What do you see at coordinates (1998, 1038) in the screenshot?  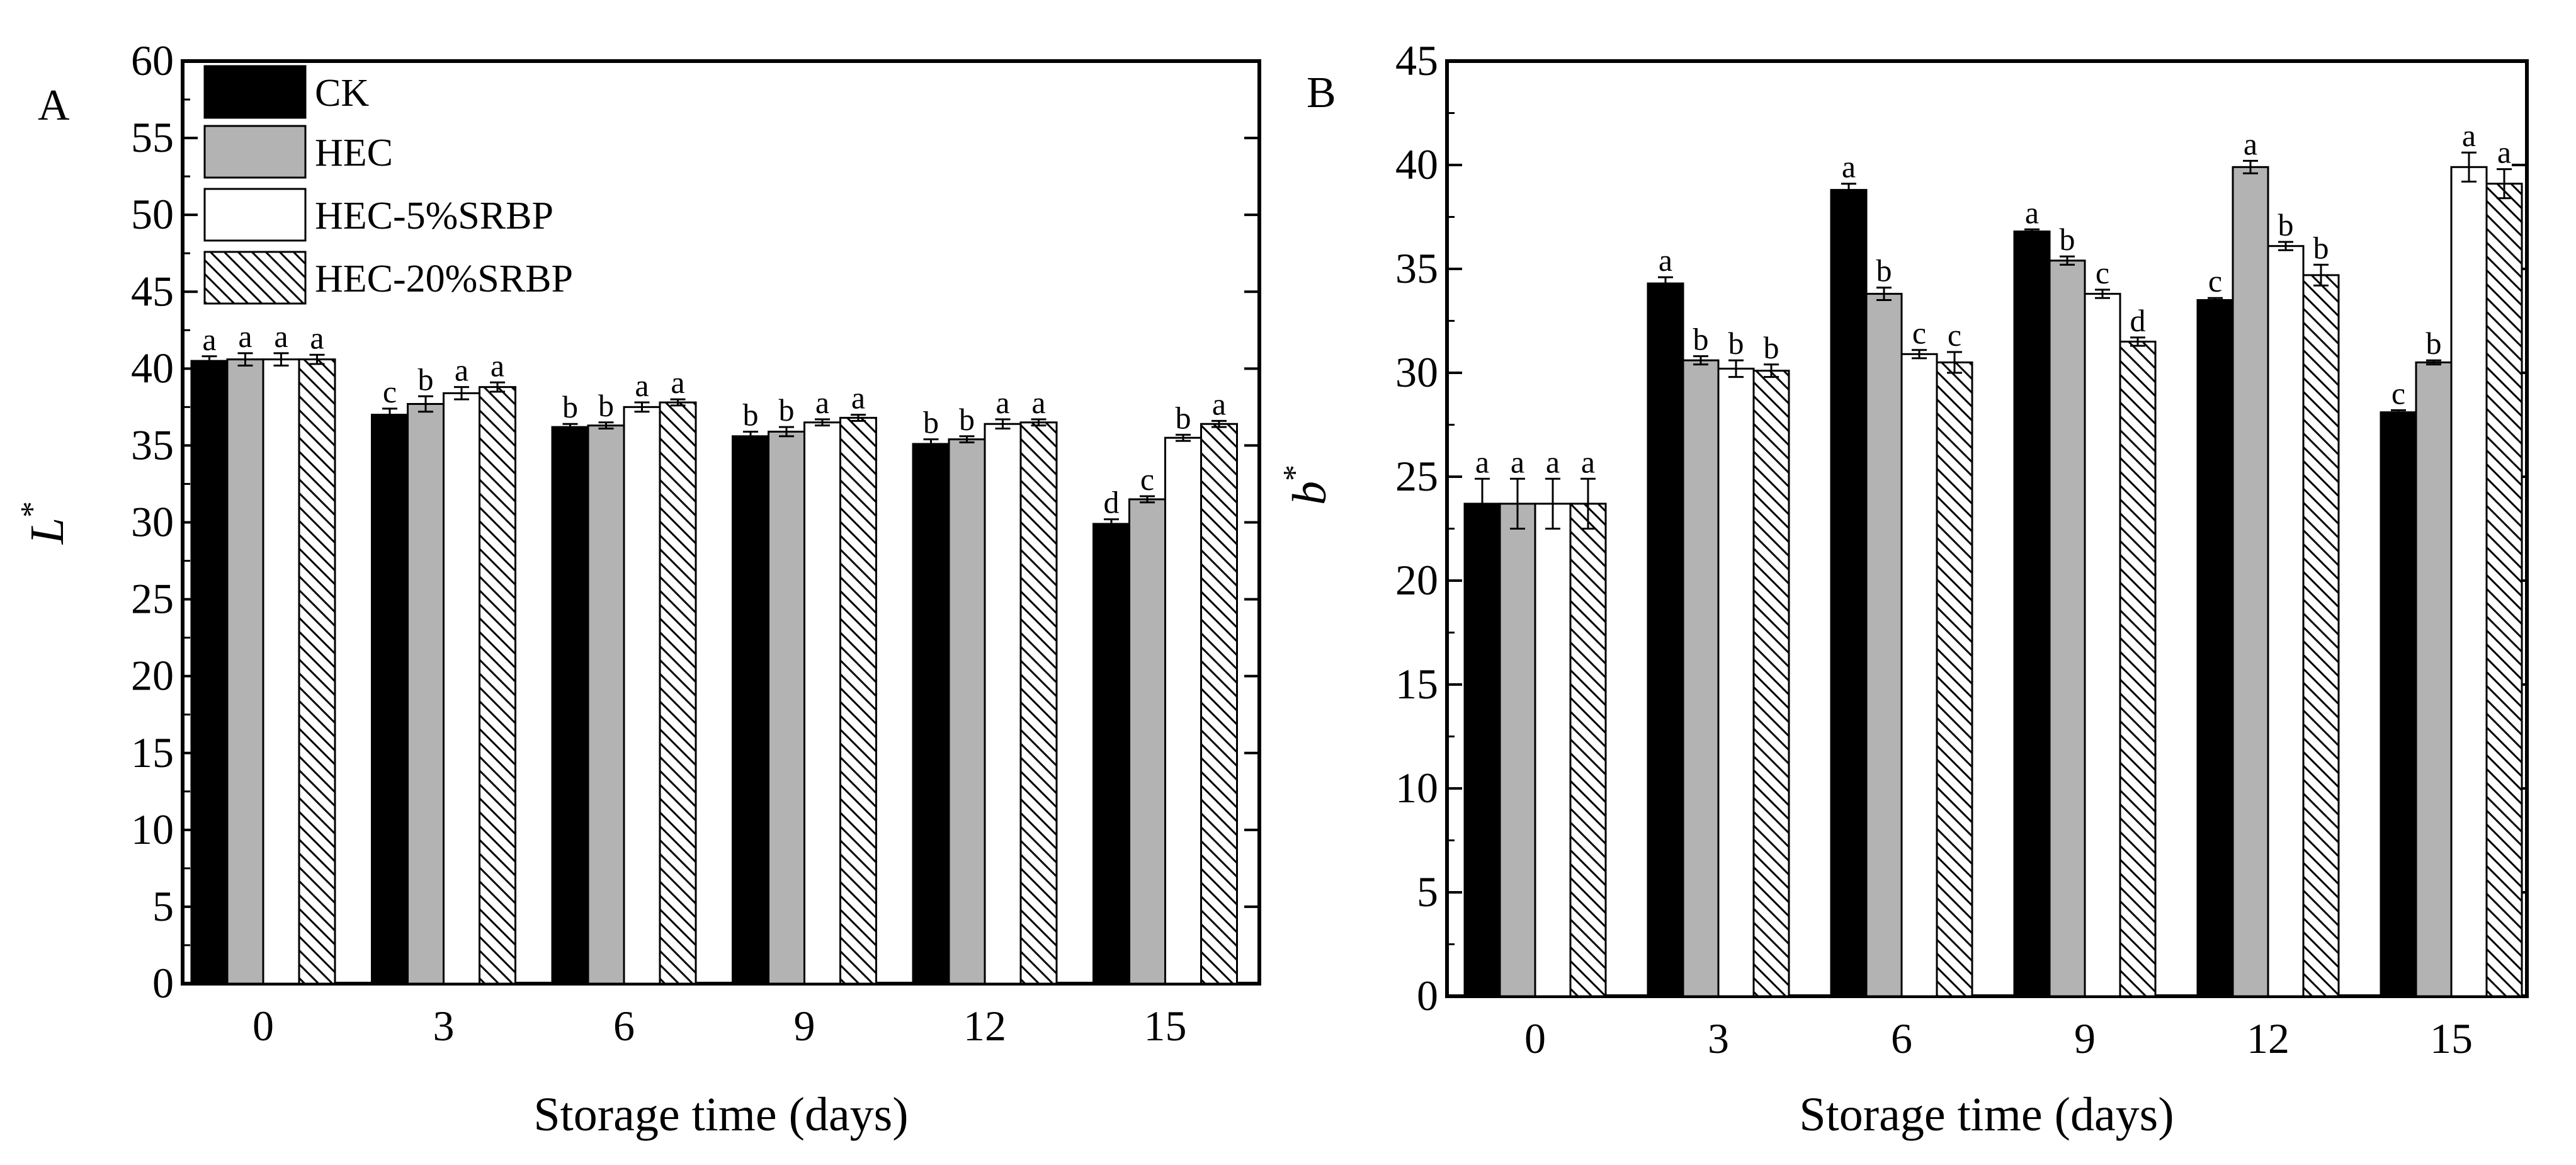 I see `x-axis-b: 0 3 6 9 12 15` at bounding box center [1998, 1038].